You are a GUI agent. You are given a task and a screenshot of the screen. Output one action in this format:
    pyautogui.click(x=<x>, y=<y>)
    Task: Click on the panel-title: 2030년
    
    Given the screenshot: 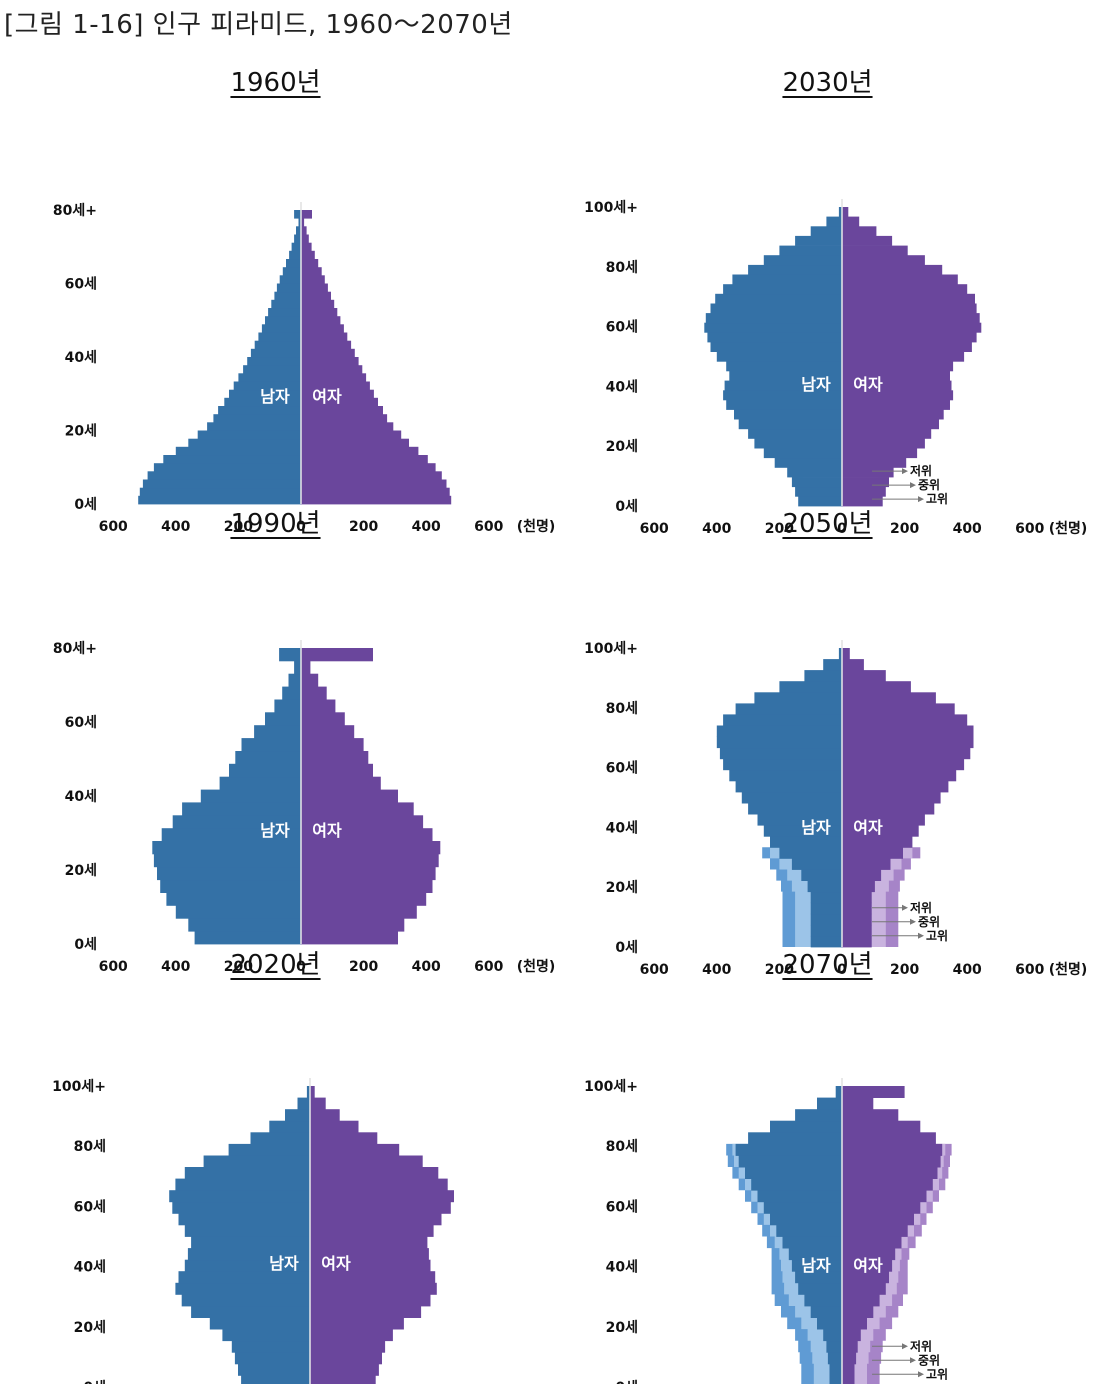 What is the action you would take?
    pyautogui.click(x=827, y=83)
    